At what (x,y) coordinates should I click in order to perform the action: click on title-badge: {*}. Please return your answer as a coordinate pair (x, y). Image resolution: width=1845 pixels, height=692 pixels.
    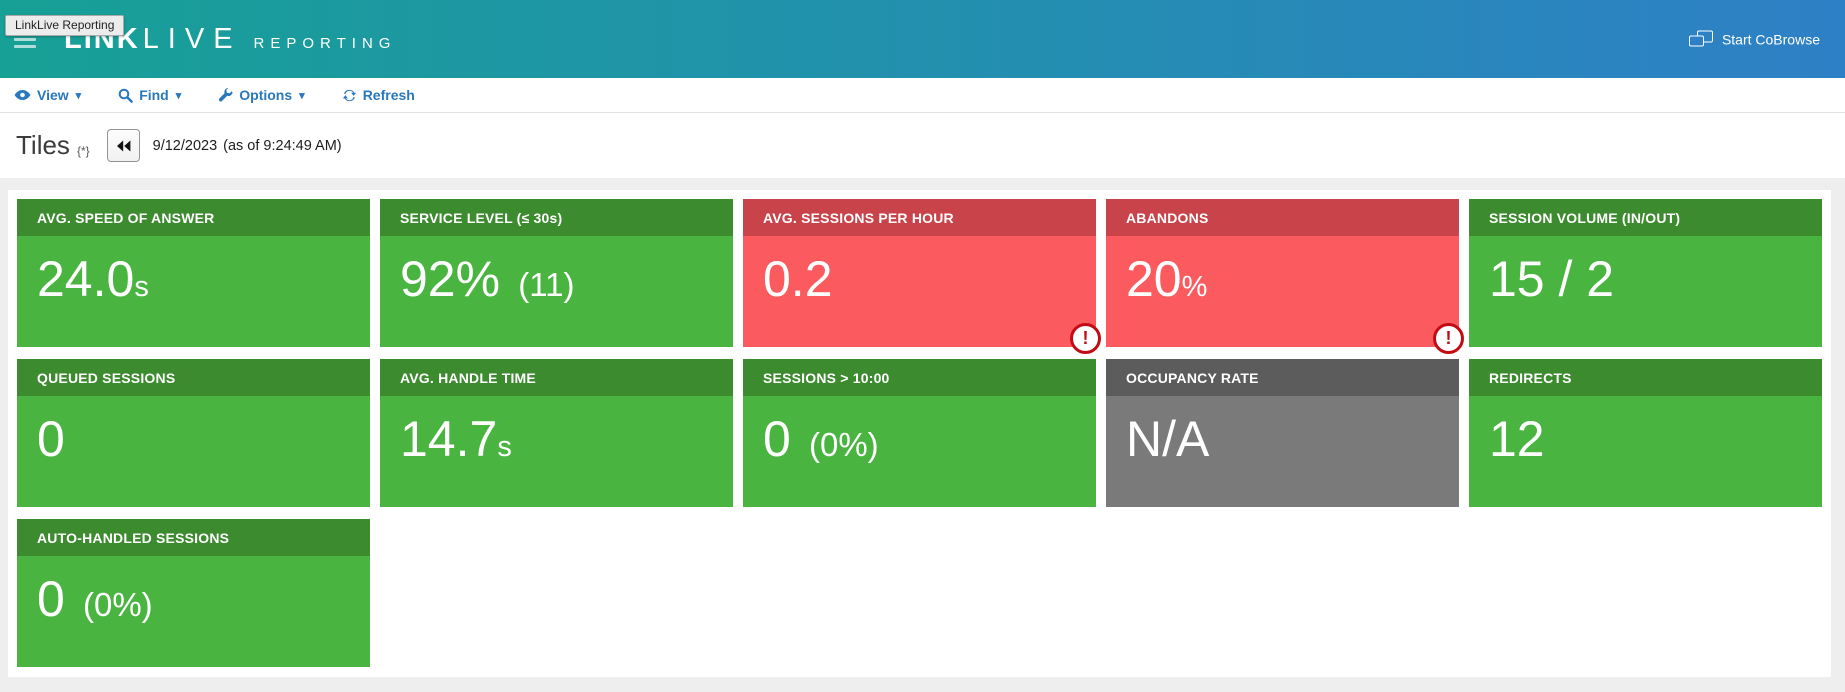
    Looking at the image, I should click on (83, 150).